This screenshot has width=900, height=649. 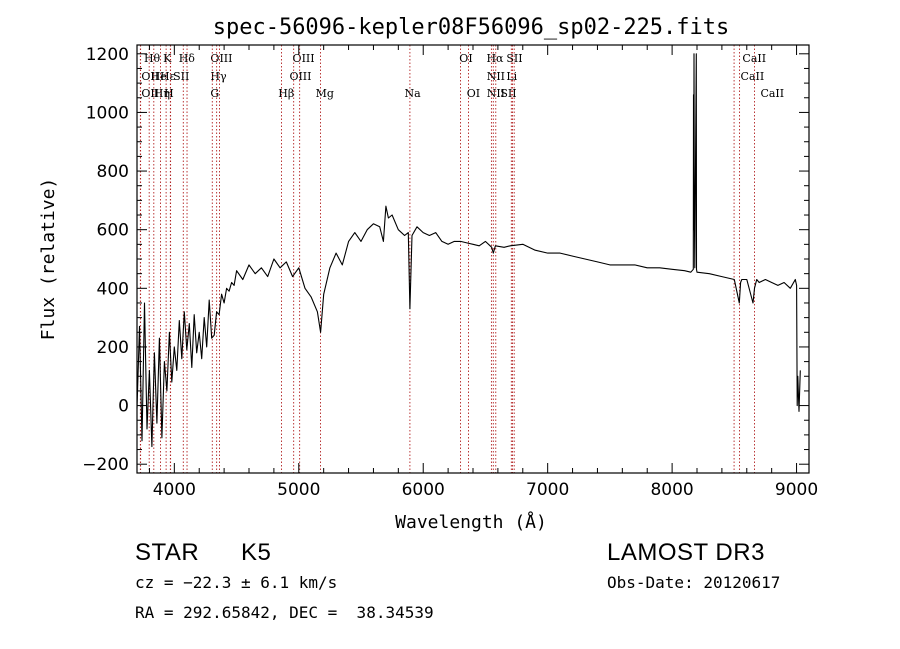 What do you see at coordinates (298, 490) in the screenshot?
I see `x-tick-label: 5000` at bounding box center [298, 490].